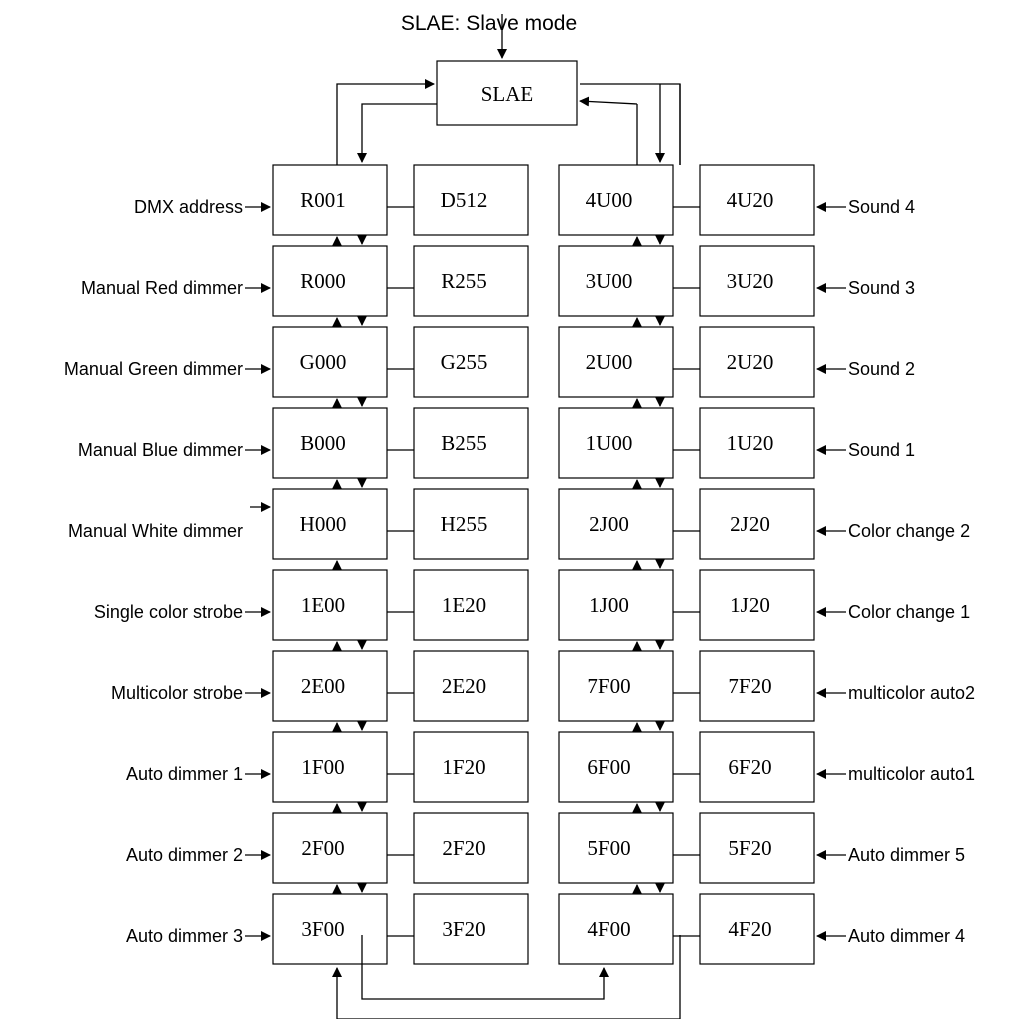 This screenshot has height=1019, width=1013. What do you see at coordinates (608, 848) in the screenshot?
I see `node-label: 5F00` at bounding box center [608, 848].